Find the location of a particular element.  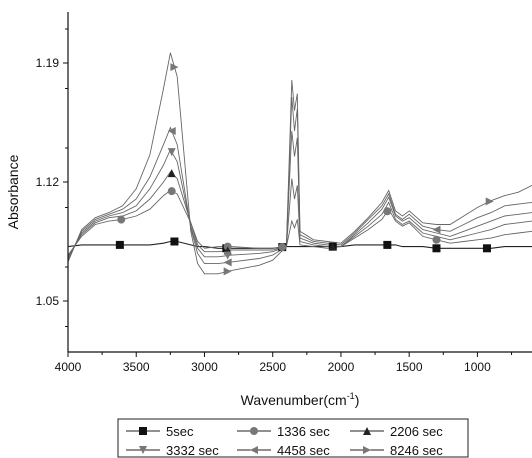

x-tick-label-3: 2500 is located at coordinates (272, 367).